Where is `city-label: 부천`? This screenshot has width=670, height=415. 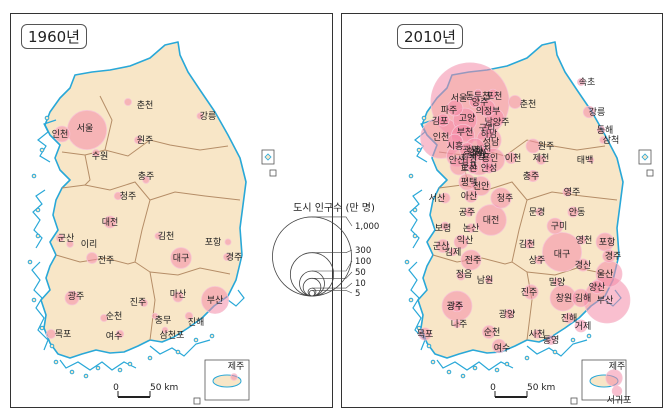
city-label: 부천 is located at coordinates (465, 132).